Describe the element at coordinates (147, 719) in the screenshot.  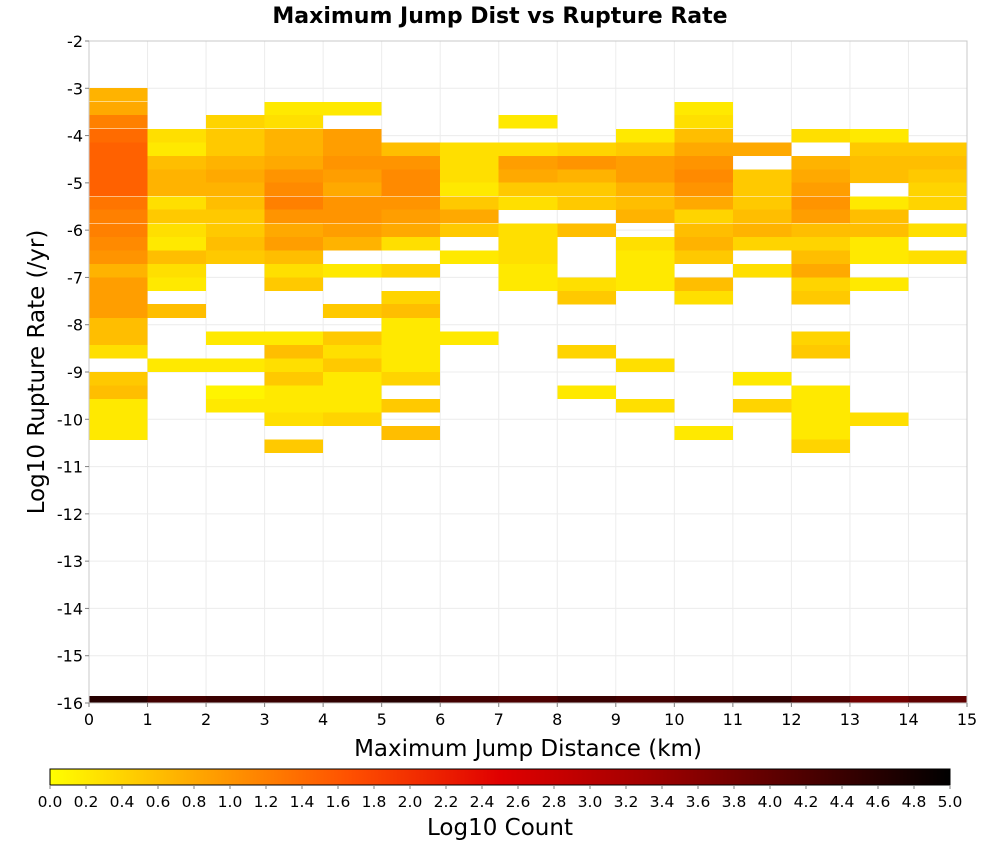
I see `x-tick-label: 1` at that location.